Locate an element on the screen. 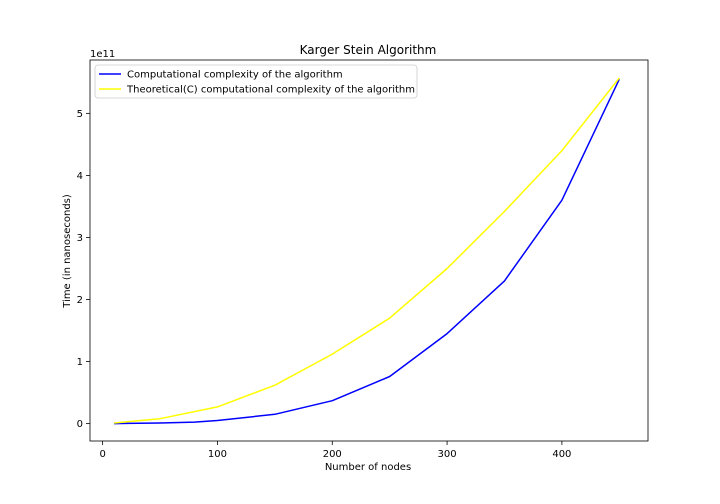 This screenshot has width=720, height=504. x-tick-label: 400 is located at coordinates (561, 454).